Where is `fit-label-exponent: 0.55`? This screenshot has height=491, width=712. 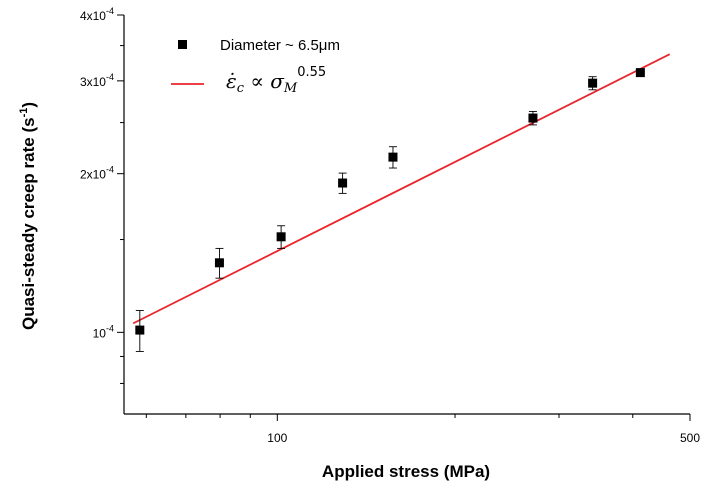
fit-label-exponent: 0.55 is located at coordinates (311, 72).